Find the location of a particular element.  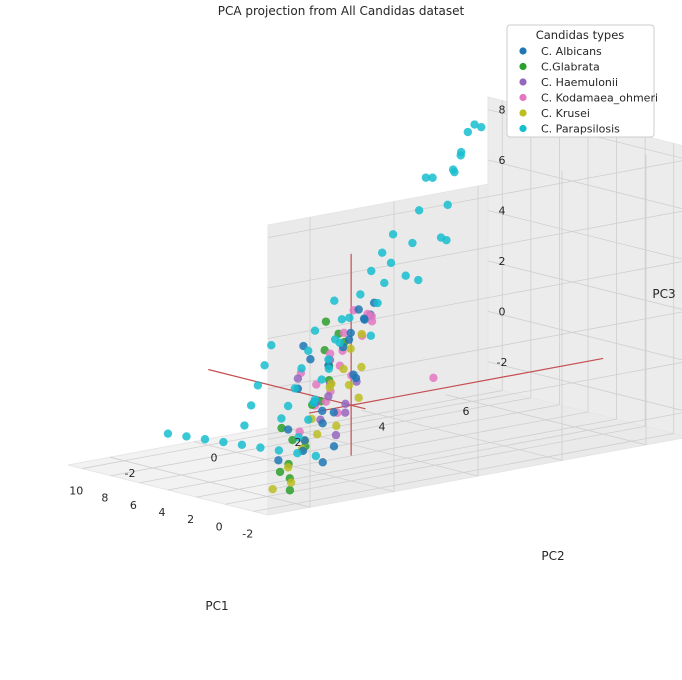

legend-label: C. Krusei is located at coordinates (565, 113).